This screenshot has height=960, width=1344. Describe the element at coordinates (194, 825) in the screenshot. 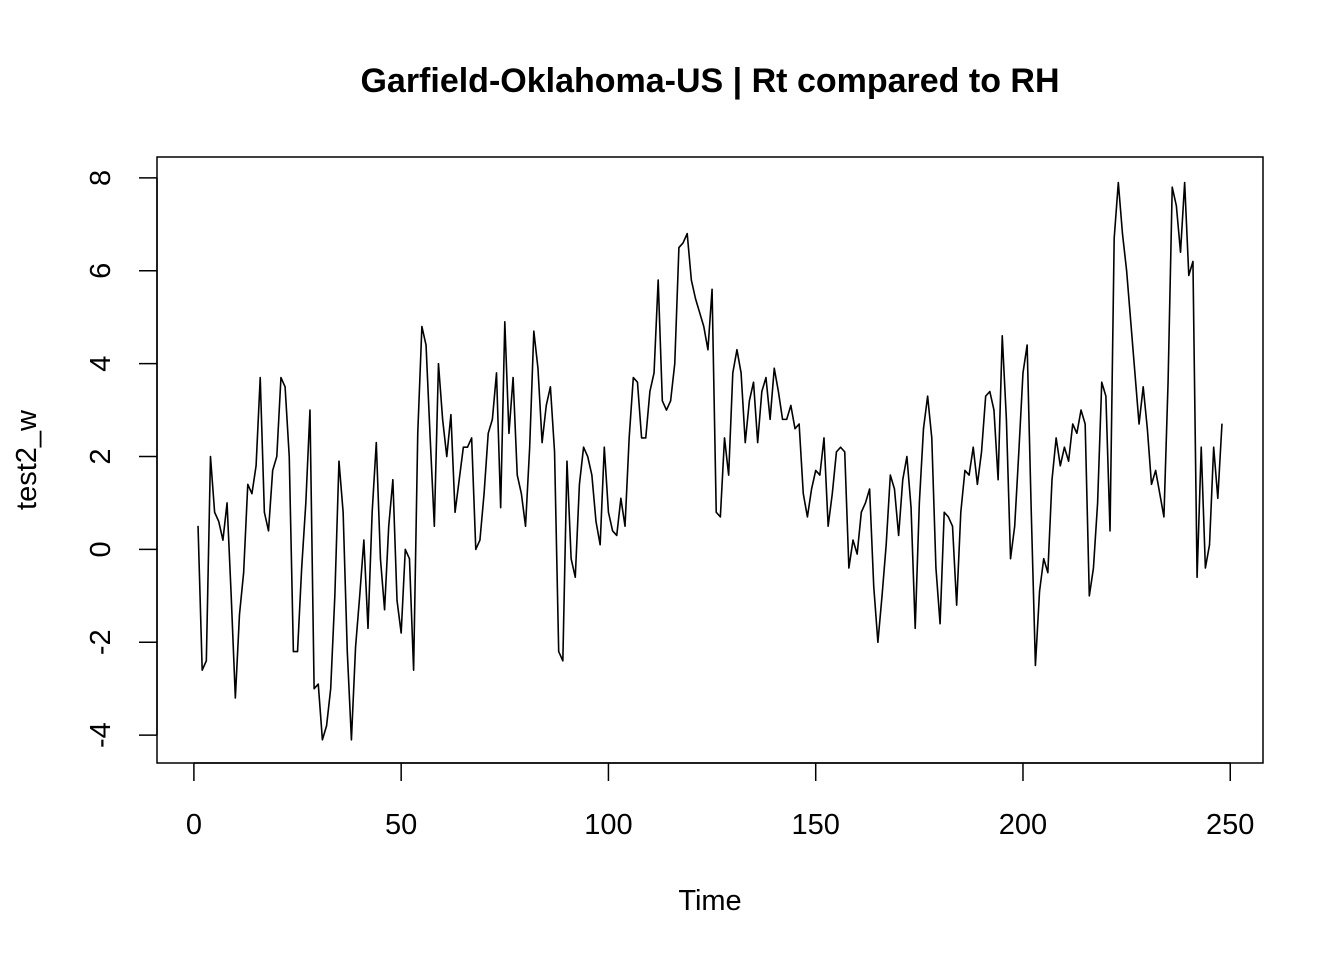

I see `x-tick-label: 0` at that location.